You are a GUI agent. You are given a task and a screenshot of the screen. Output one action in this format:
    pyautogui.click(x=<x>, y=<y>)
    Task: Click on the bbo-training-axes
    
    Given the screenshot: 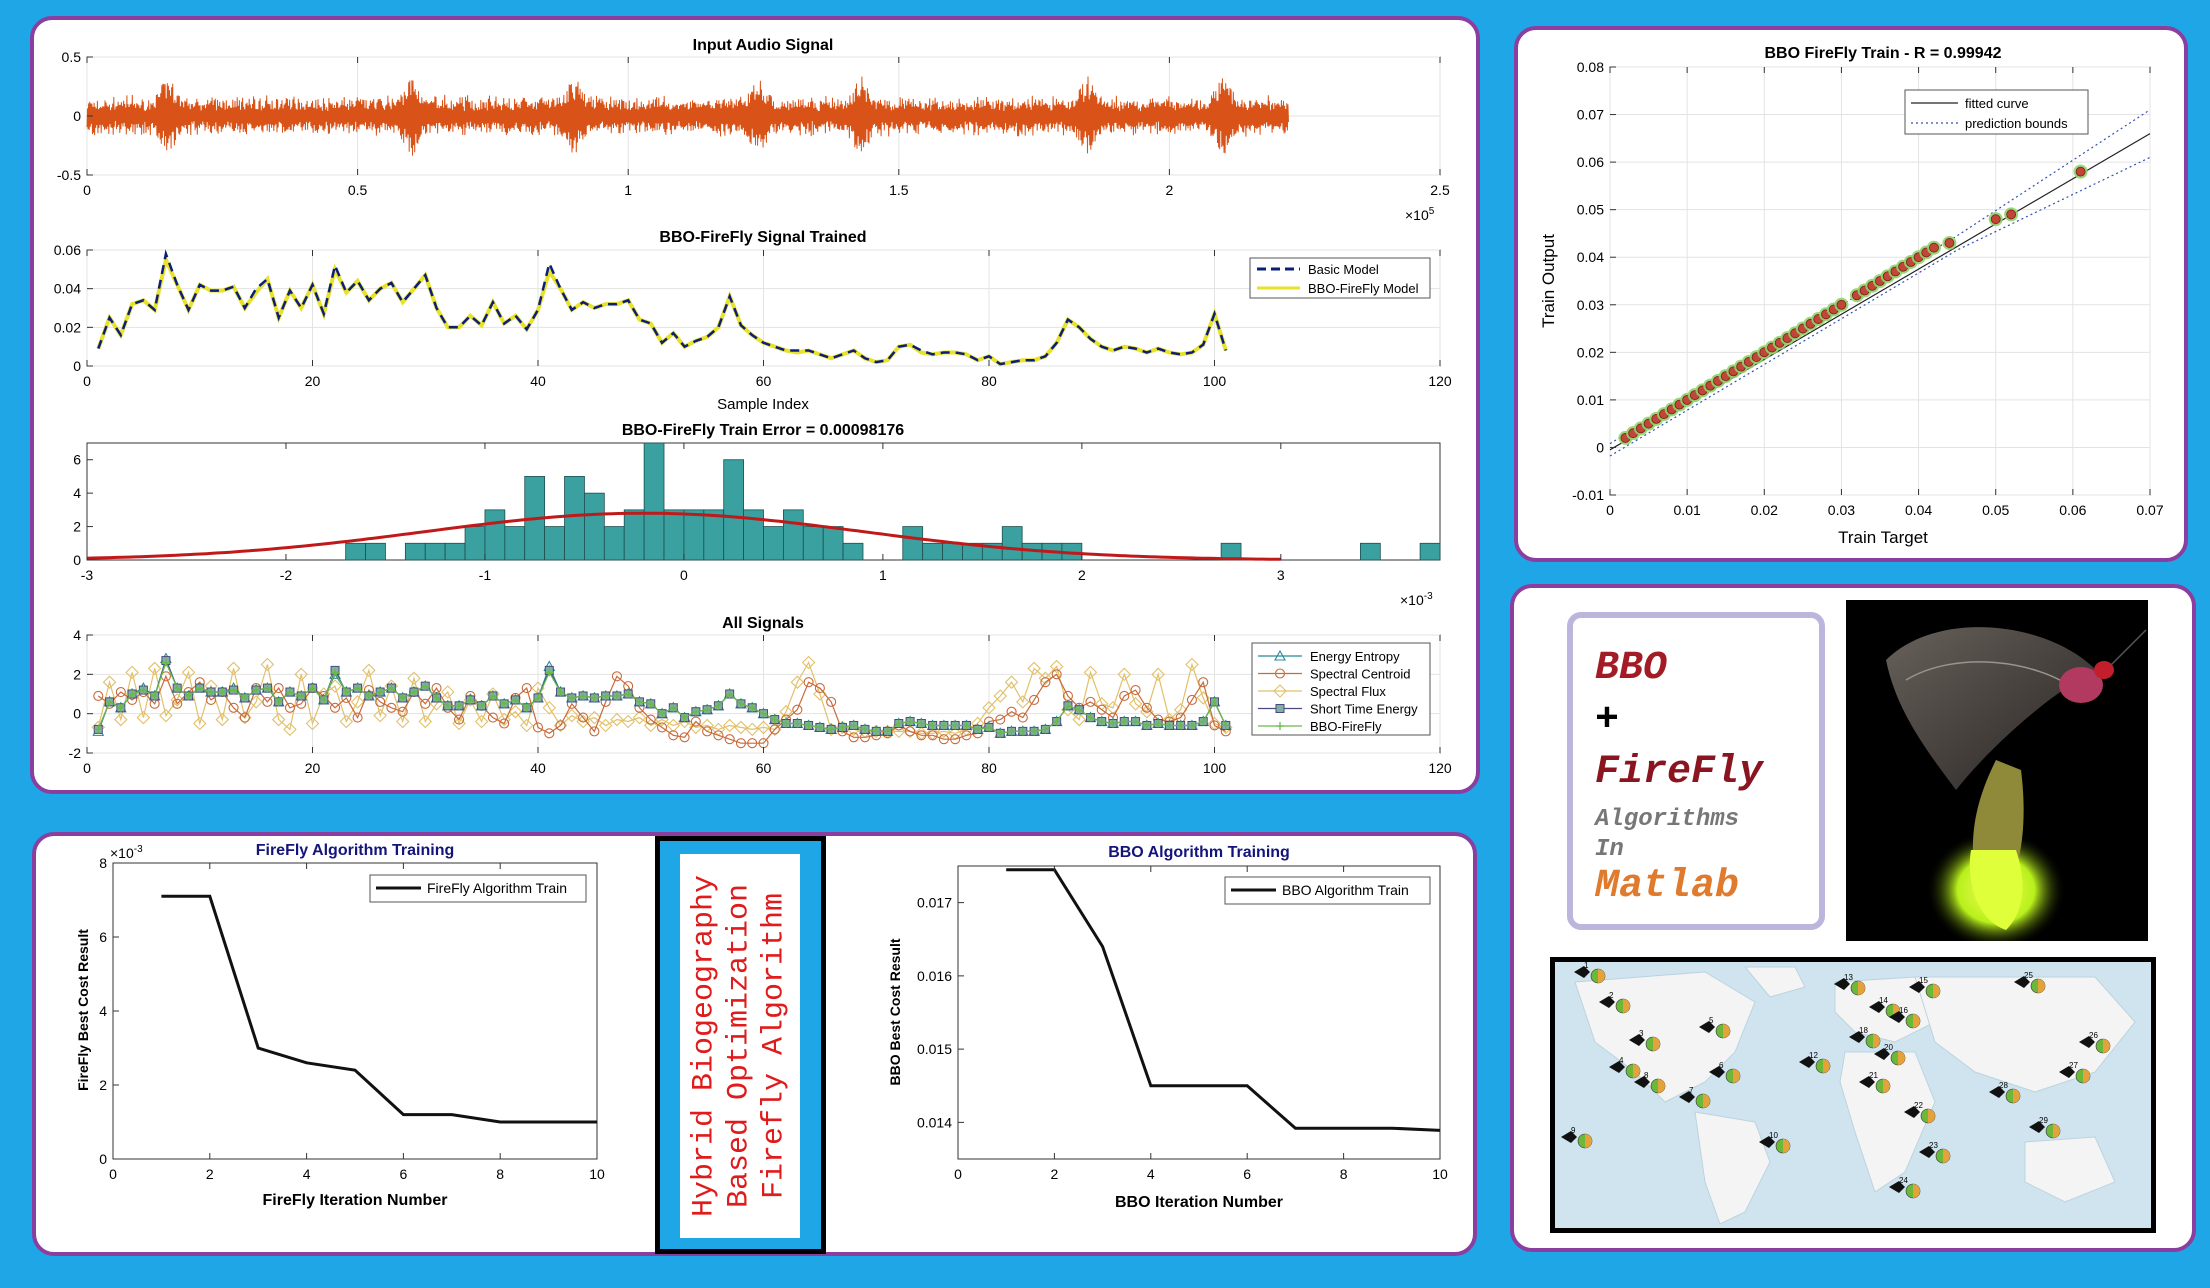 What is the action you would take?
    pyautogui.click(x=1199, y=1012)
    